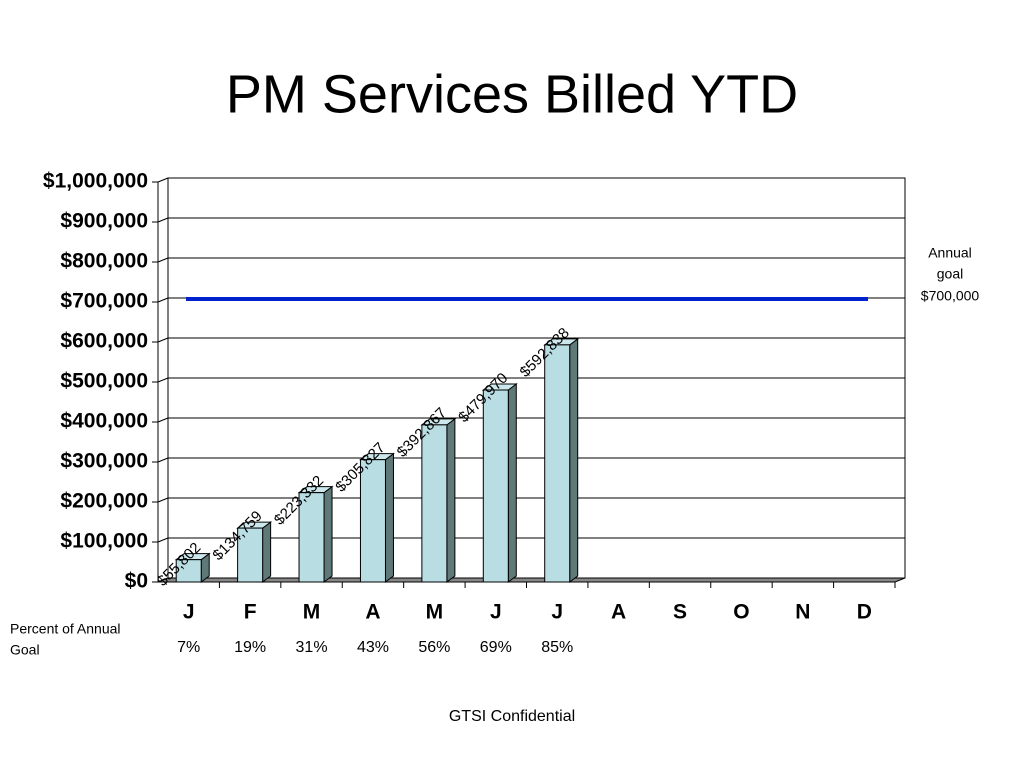  What do you see at coordinates (250, 612) in the screenshot?
I see `x-tick-label: F` at bounding box center [250, 612].